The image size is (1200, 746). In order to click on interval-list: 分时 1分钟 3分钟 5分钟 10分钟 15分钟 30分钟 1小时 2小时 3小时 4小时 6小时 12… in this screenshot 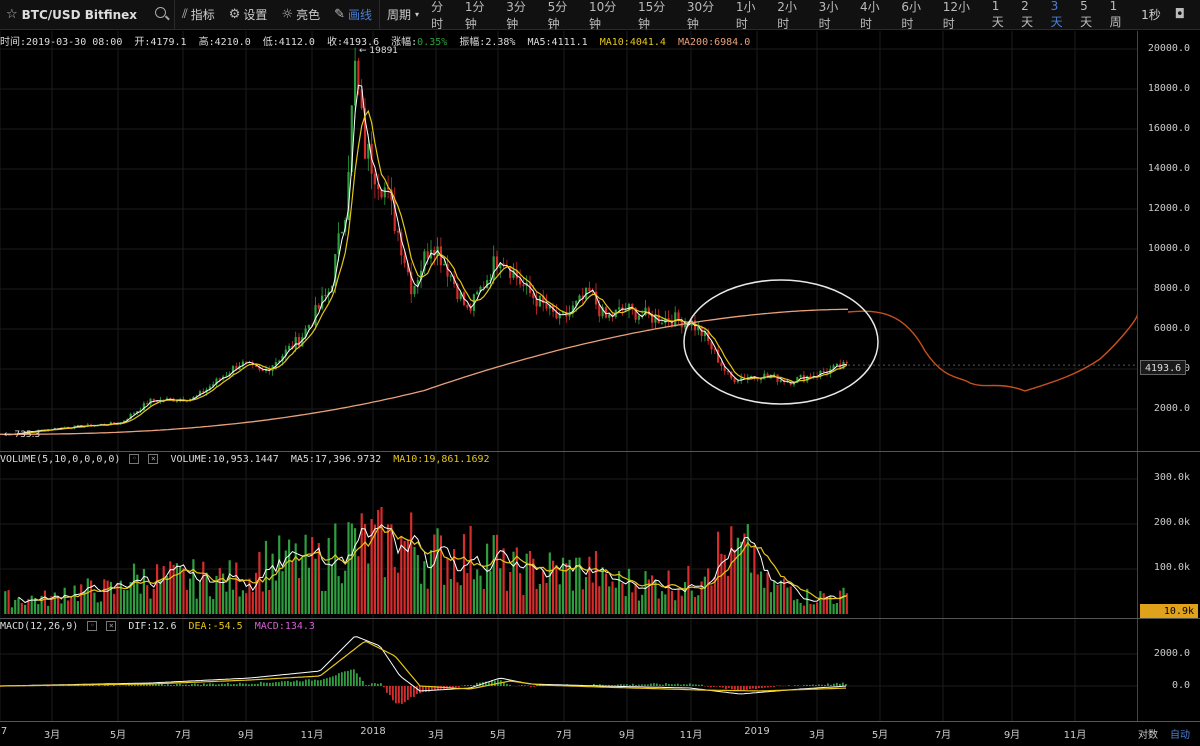, I will do `click(780, 15)`.